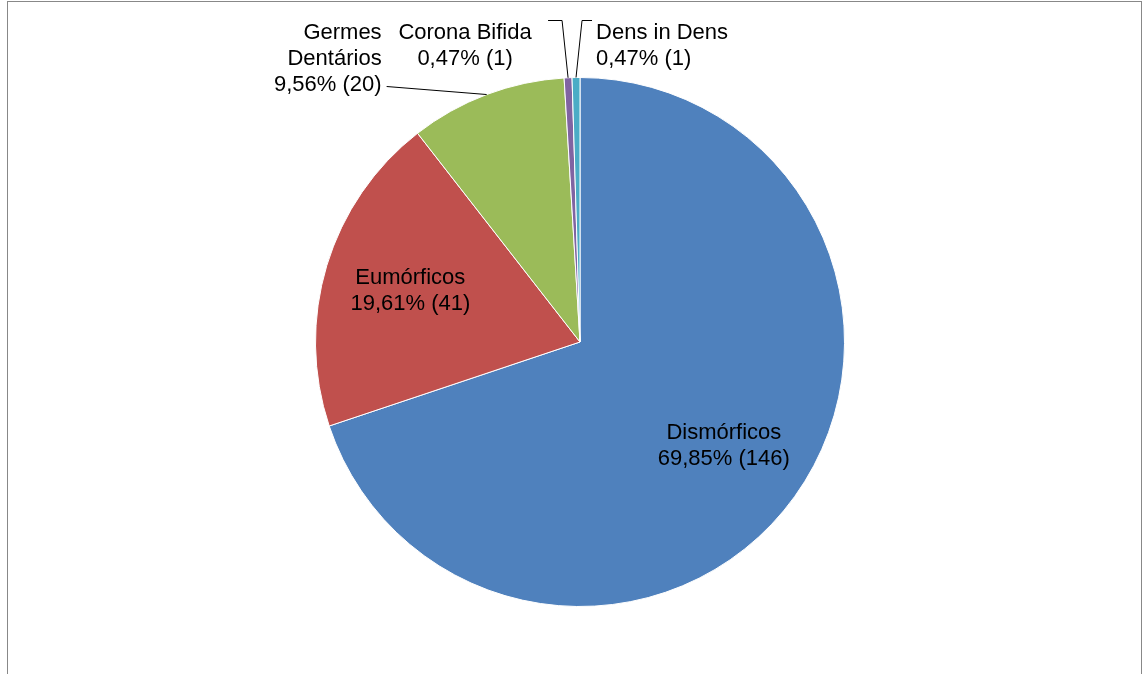 This screenshot has height=674, width=1145. What do you see at coordinates (328, 83) in the screenshot?
I see `data-label: 9,56% (20)` at bounding box center [328, 83].